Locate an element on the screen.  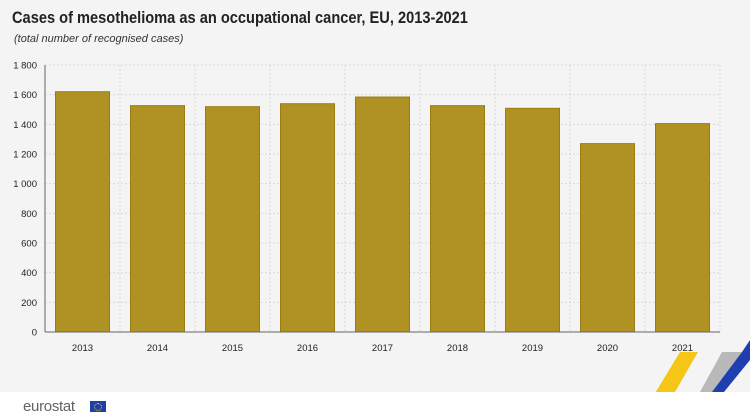
x-tick-label: 2017 is located at coordinates (382, 348).